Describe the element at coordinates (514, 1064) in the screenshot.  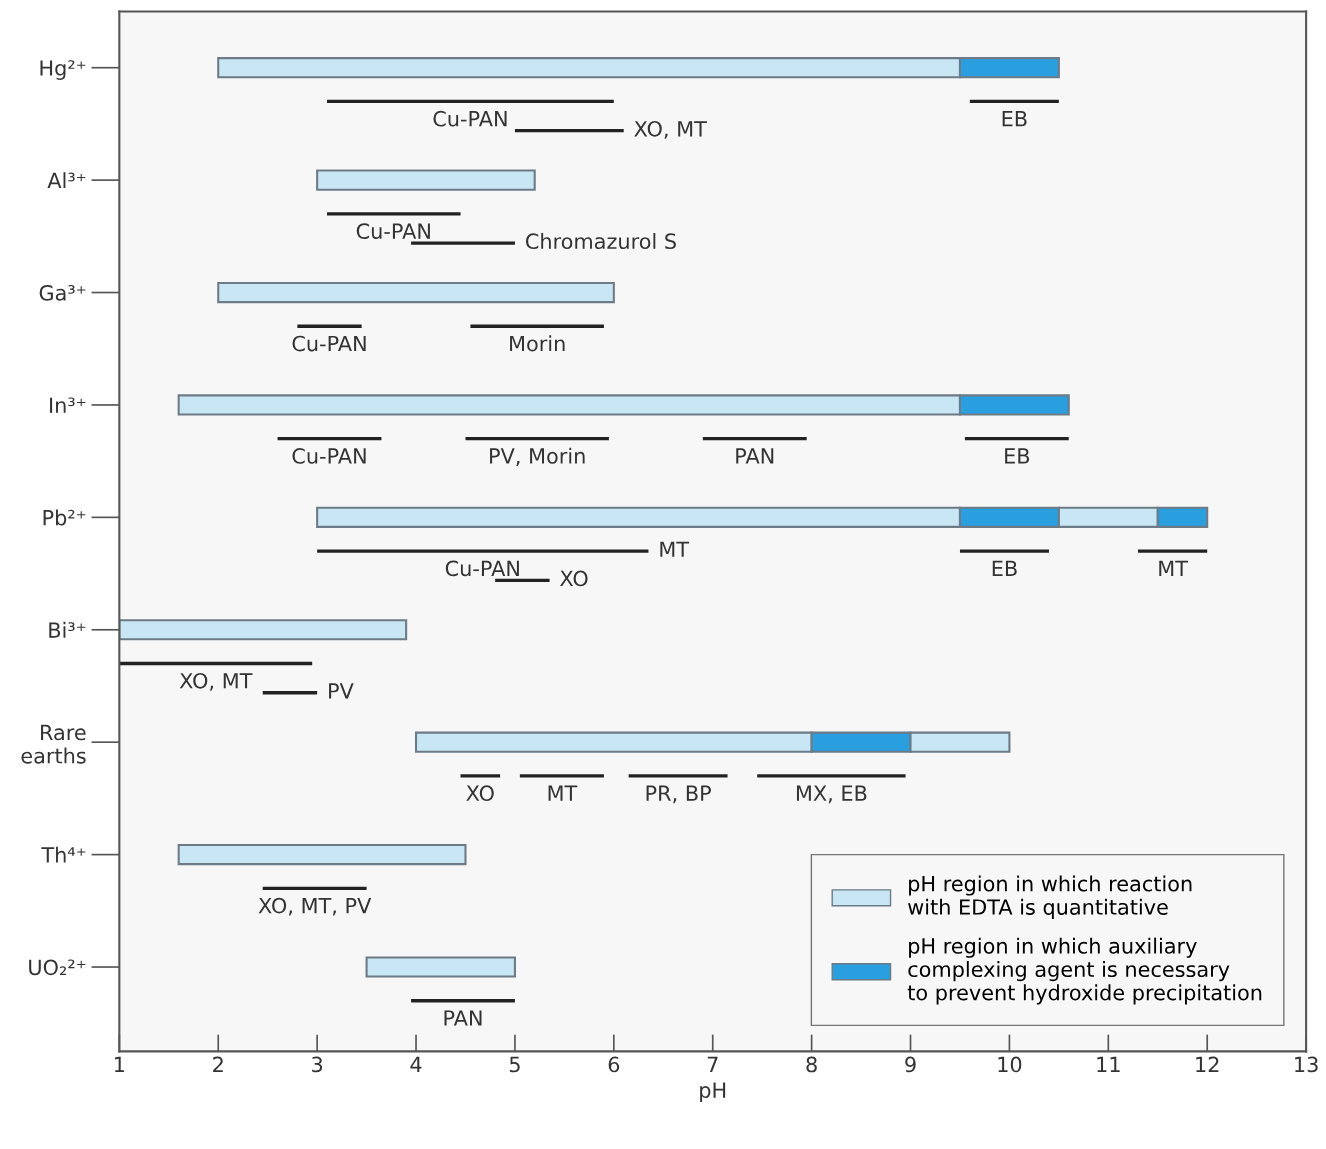
I see `x-tick-label: 5` at that location.